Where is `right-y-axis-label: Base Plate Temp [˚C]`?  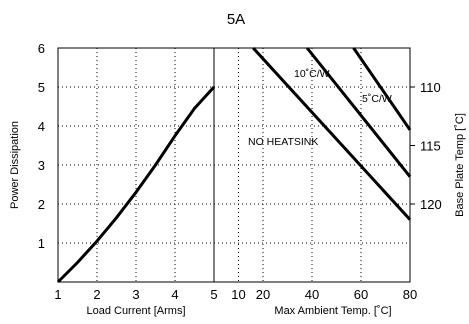 right-y-axis-label: Base Plate Temp [˚C] is located at coordinates (460, 165).